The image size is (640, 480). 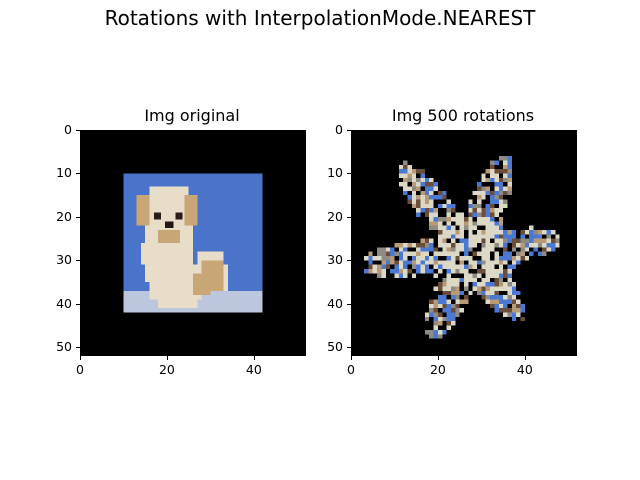 I want to click on right-xtick-mark, so click(x=525, y=358).